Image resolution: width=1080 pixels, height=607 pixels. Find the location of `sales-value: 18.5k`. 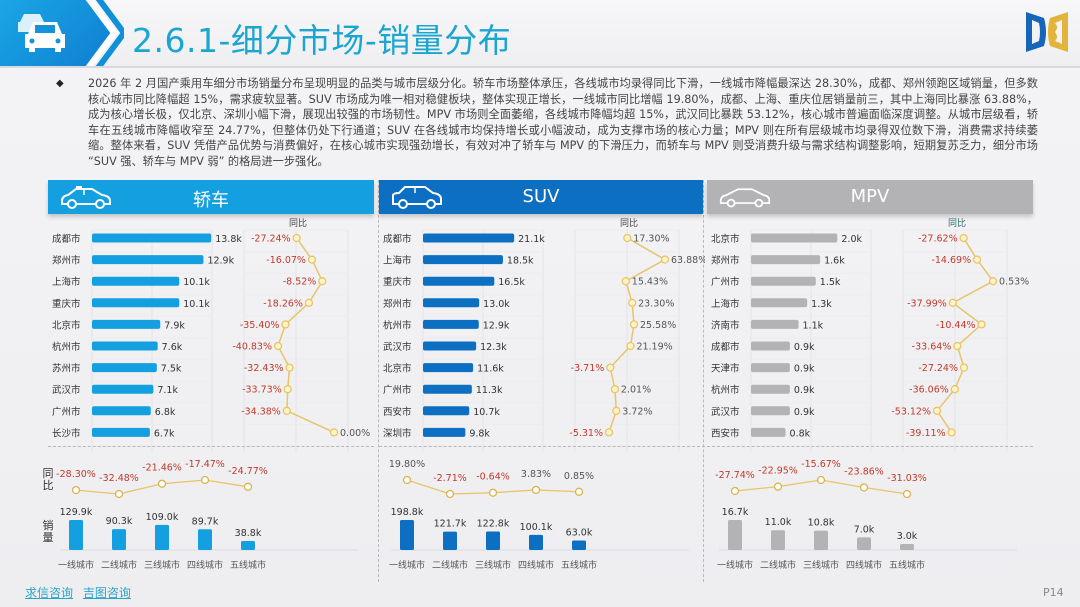

sales-value: 18.5k is located at coordinates (520, 261).